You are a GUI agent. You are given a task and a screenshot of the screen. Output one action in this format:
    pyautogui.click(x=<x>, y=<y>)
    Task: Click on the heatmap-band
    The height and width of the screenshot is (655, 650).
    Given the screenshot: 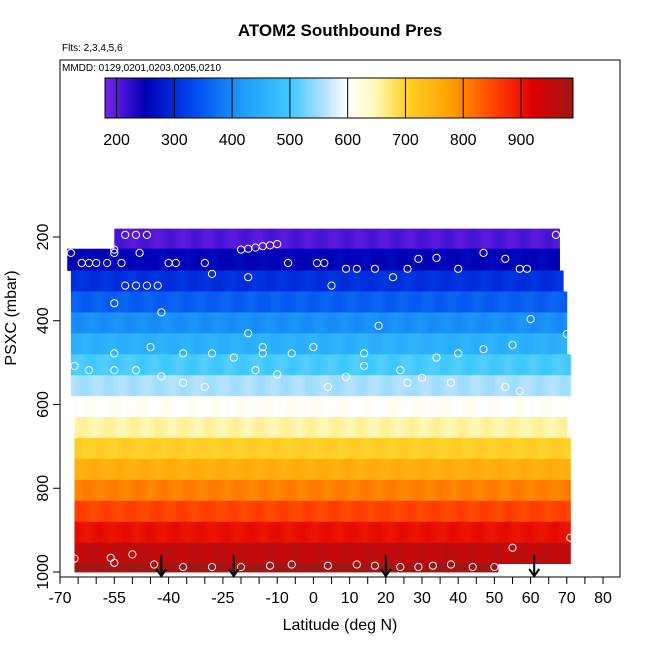 What is the action you would take?
    pyautogui.click(x=337, y=239)
    